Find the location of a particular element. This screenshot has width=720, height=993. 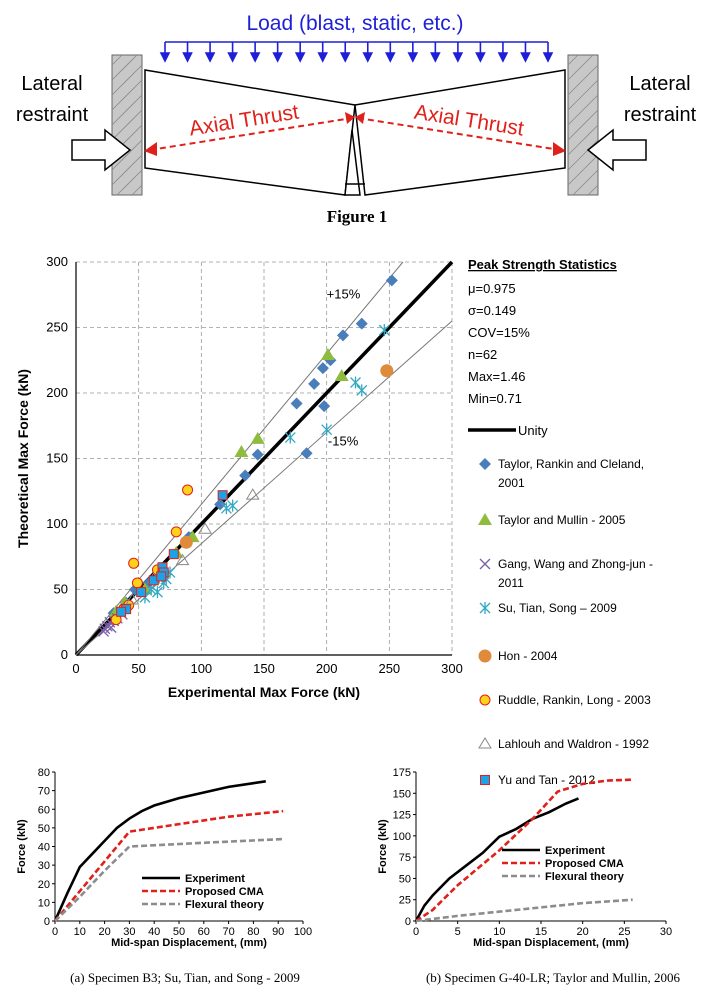

lateral-left-line2: restraint is located at coordinates (52, 115).